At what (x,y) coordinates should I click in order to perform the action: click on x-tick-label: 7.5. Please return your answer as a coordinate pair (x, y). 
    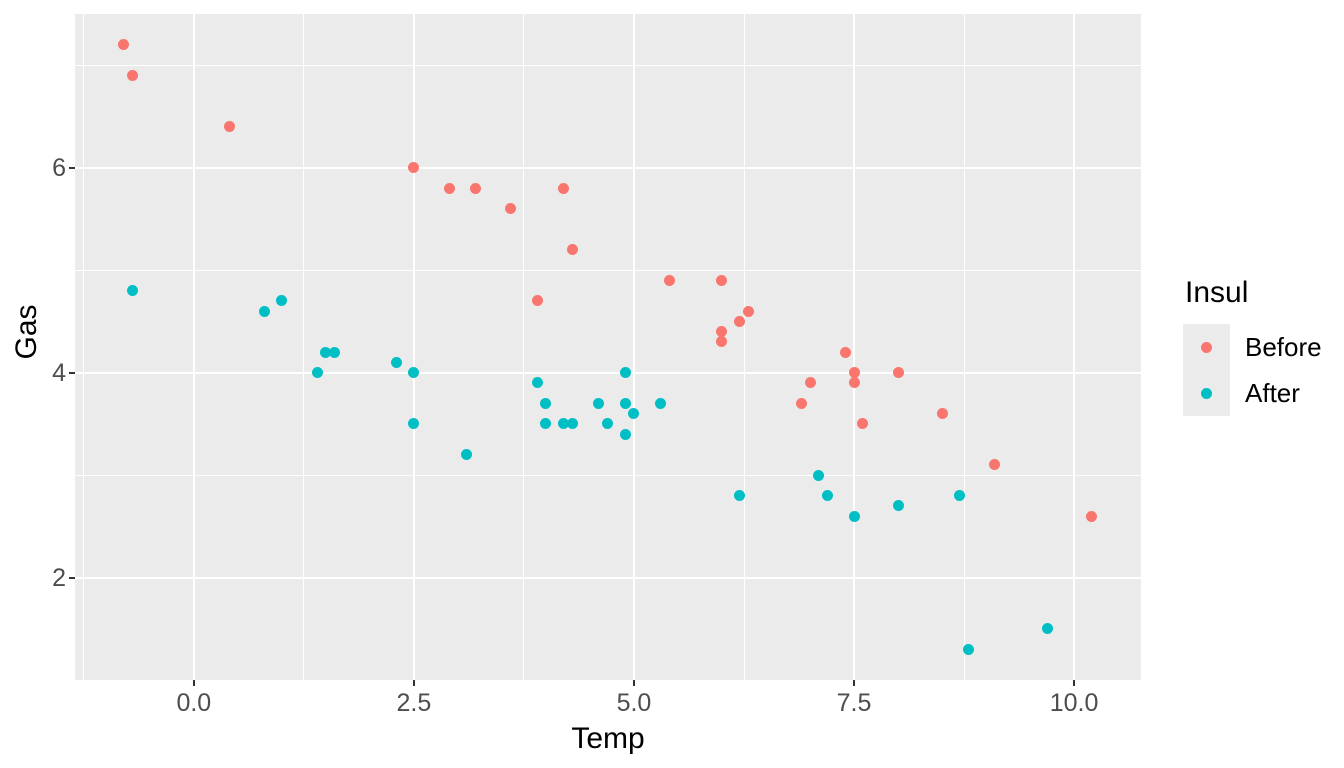
    Looking at the image, I should click on (854, 703).